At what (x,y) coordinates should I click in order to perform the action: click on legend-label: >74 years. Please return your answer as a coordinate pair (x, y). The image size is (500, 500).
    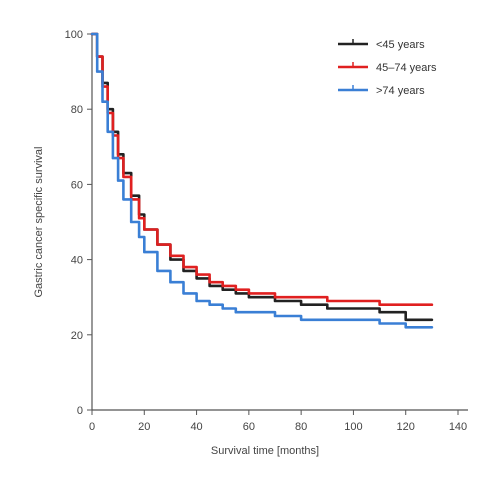
    Looking at the image, I should click on (400, 91).